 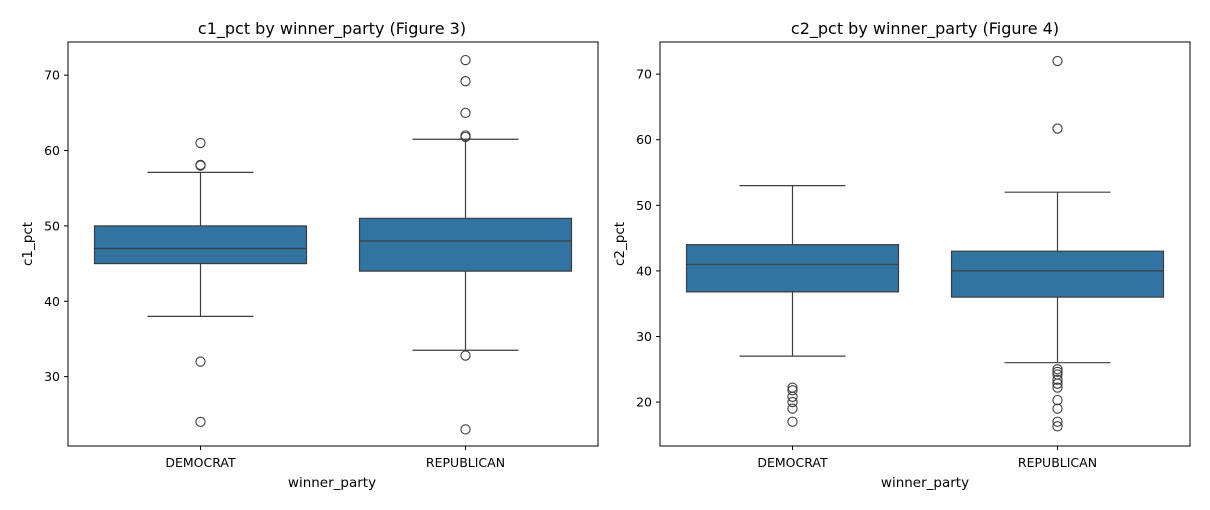 What do you see at coordinates (332, 29) in the screenshot?
I see `chart-title: c1_pct by winner_party (Figure 3)` at bounding box center [332, 29].